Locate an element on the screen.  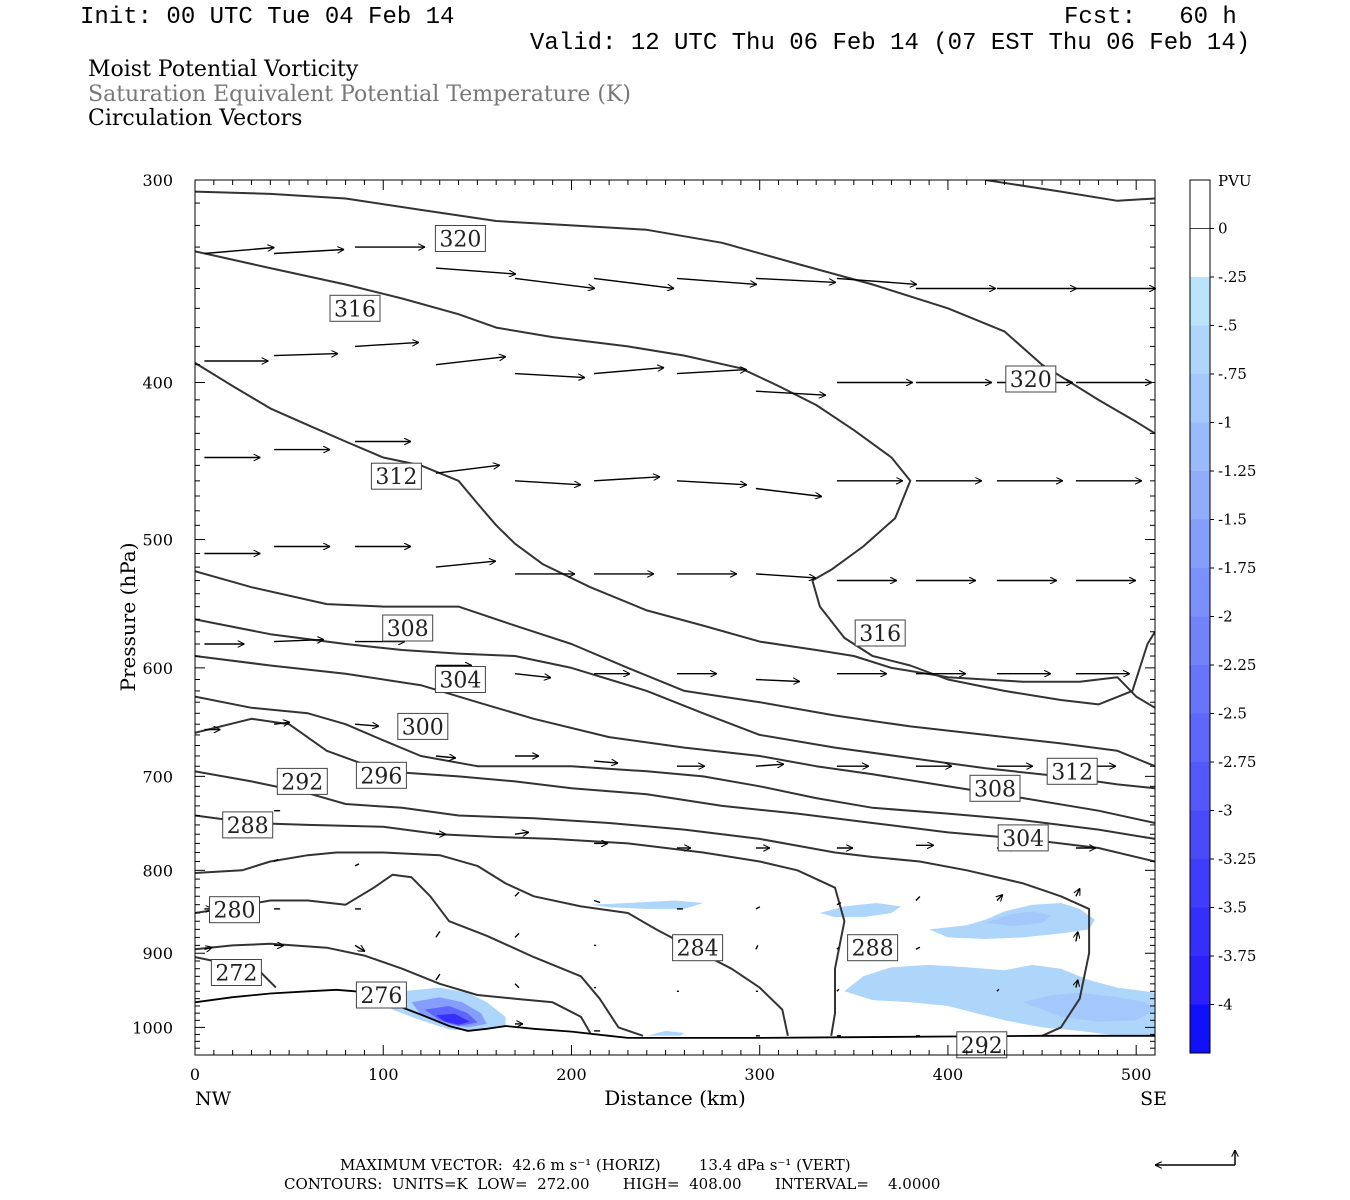
colorbar-label: -1.25 is located at coordinates (1237, 471).